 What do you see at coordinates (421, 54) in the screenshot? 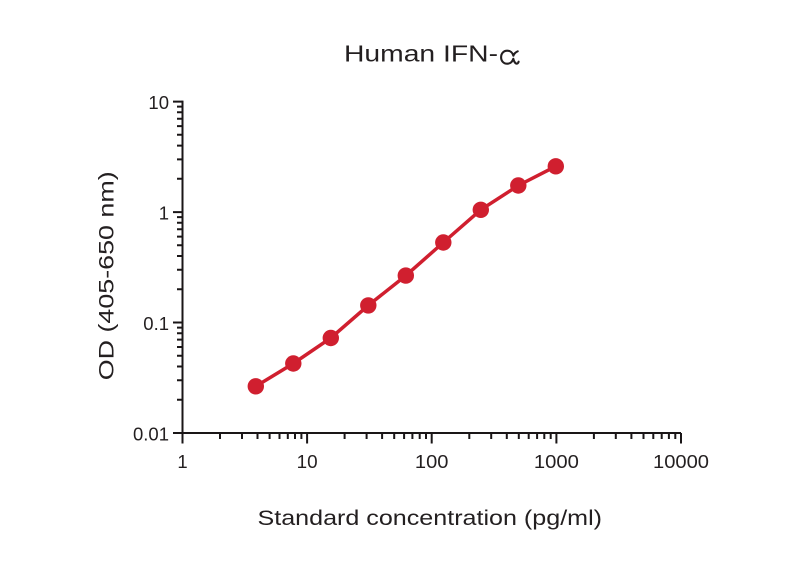
I see `svg-text: Human IFN-` at bounding box center [421, 54].